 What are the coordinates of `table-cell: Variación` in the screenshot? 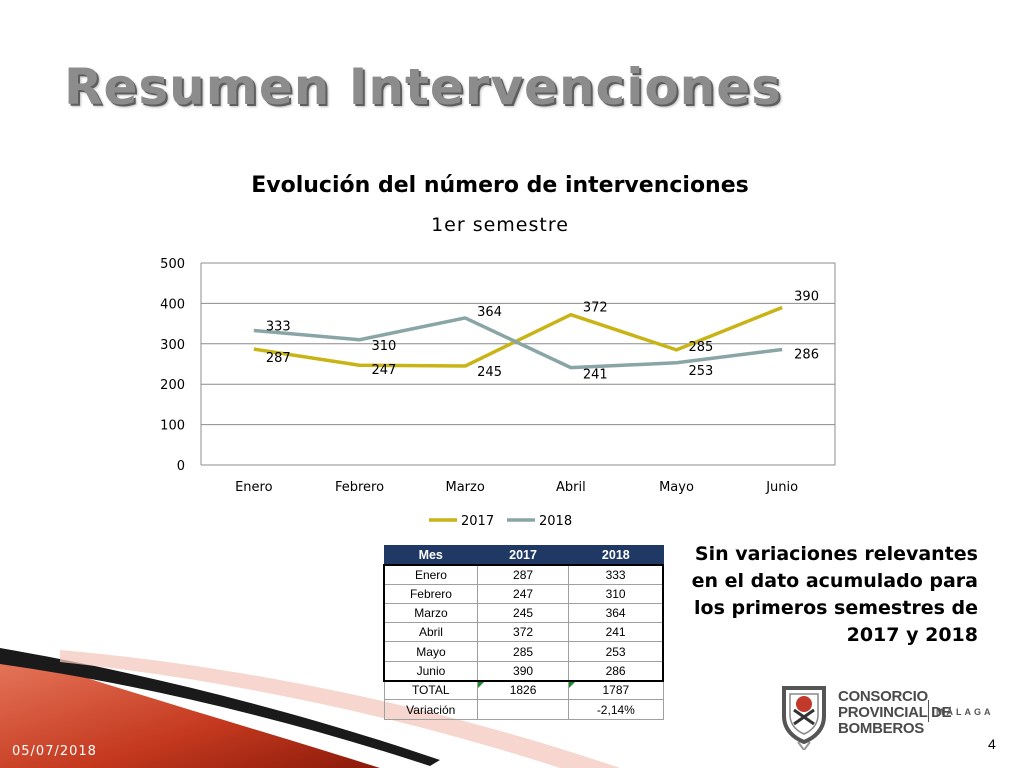 It's located at (430, 709).